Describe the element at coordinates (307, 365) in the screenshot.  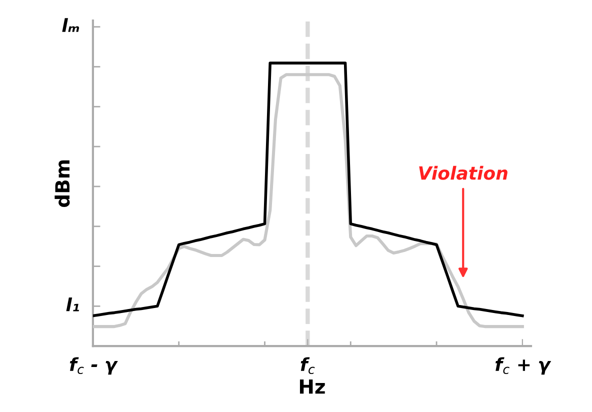
I see `x-tick-label: f$_{c}$` at that location.